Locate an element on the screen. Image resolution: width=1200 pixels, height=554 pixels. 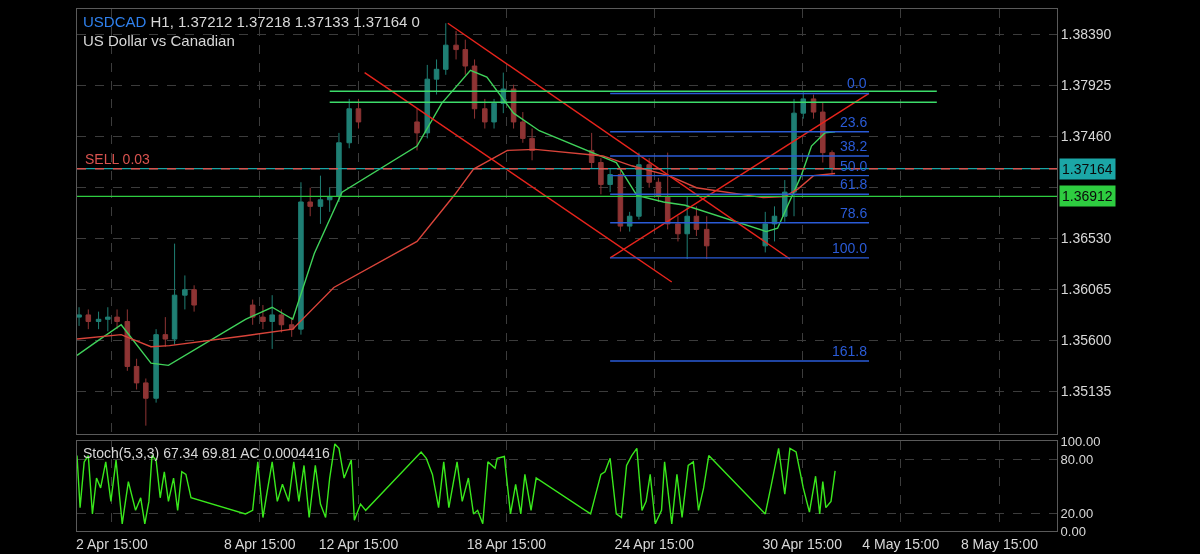
x-tick-label: 24 Apr 15:00 is located at coordinates (654, 543).